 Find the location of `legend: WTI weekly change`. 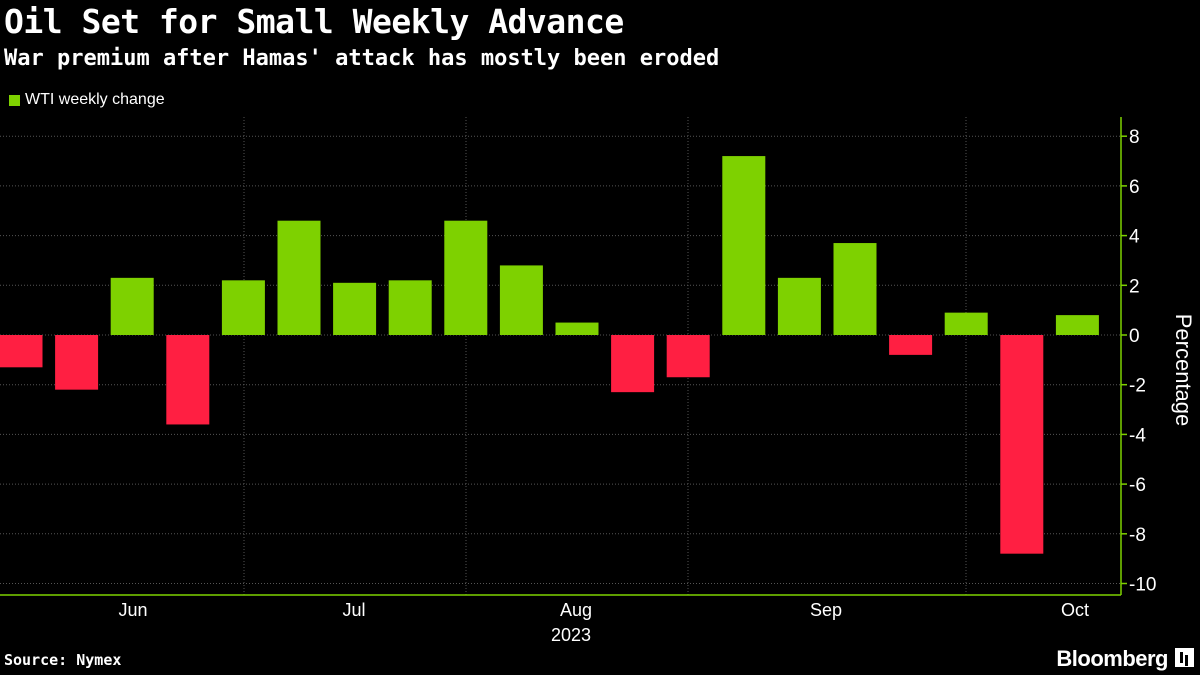

legend: WTI weekly change is located at coordinates (87, 100).